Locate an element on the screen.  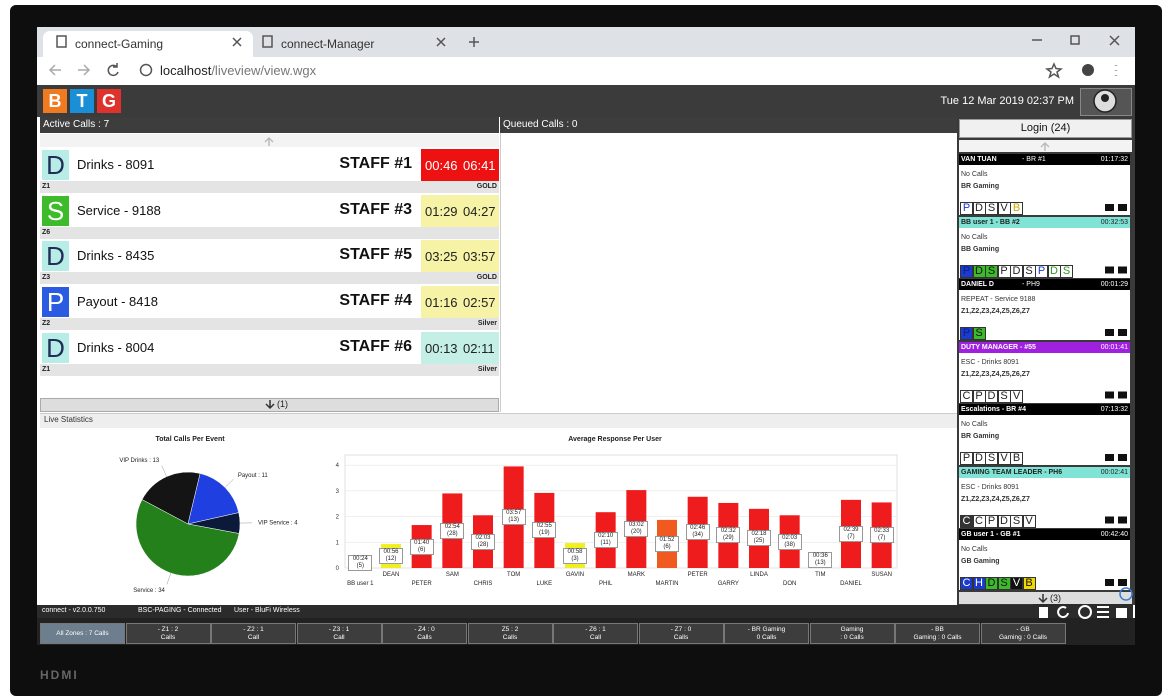
scroll-strip is located at coordinates (1045, 146).